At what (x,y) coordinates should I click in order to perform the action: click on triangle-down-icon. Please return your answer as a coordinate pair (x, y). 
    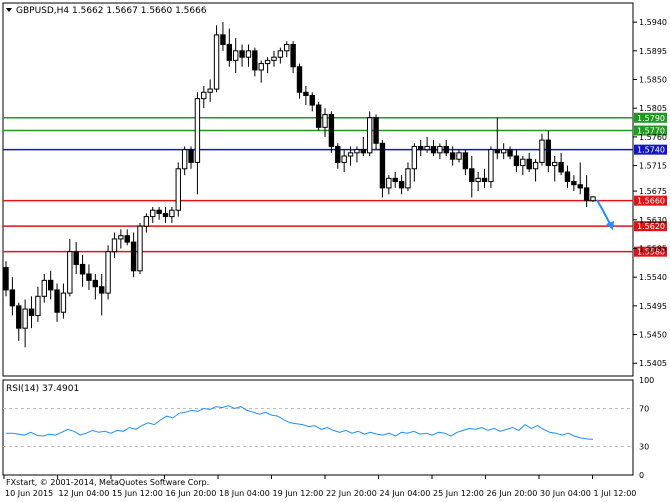
    Looking at the image, I should click on (9, 10).